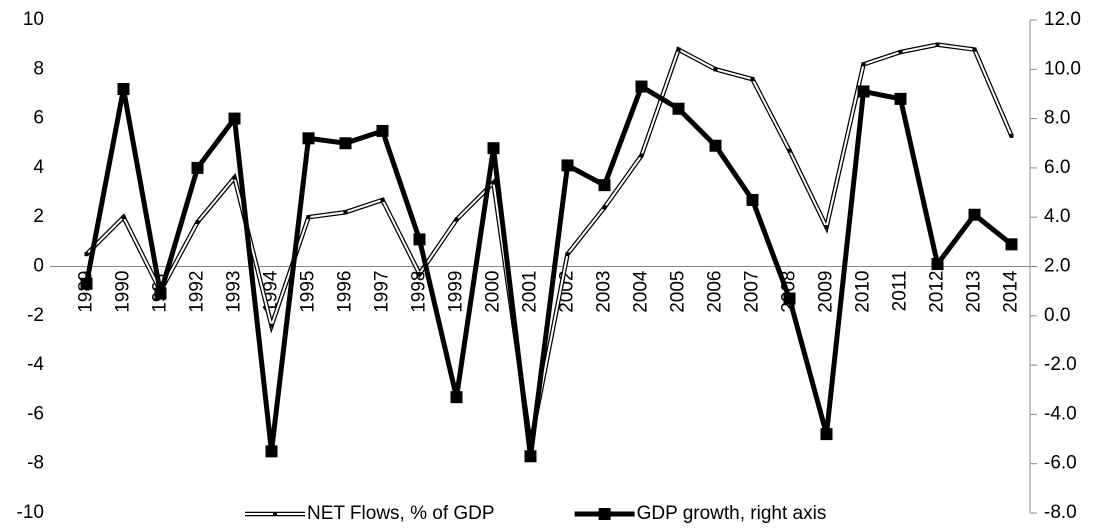  Describe the element at coordinates (419, 292) in the screenshot. I see `x-tick-label: 1998` at that location.